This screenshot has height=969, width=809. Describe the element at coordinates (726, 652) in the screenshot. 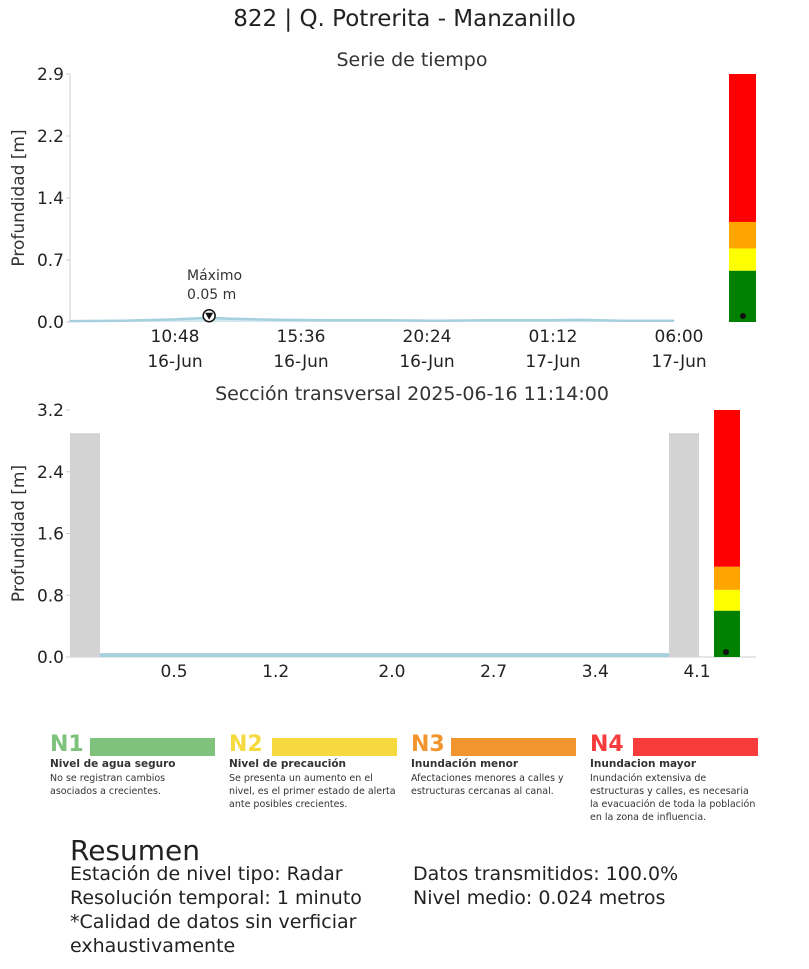

I see `chart2-gauge-current-dot` at that location.